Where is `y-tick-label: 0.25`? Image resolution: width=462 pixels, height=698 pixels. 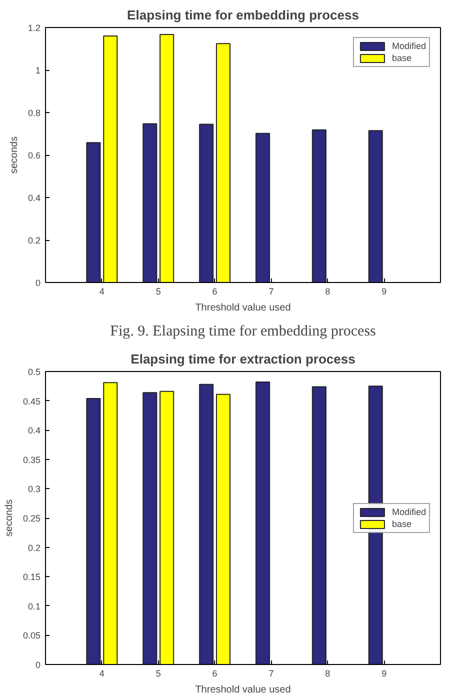
y-tick-label: 0.25 is located at coordinates (31, 519).